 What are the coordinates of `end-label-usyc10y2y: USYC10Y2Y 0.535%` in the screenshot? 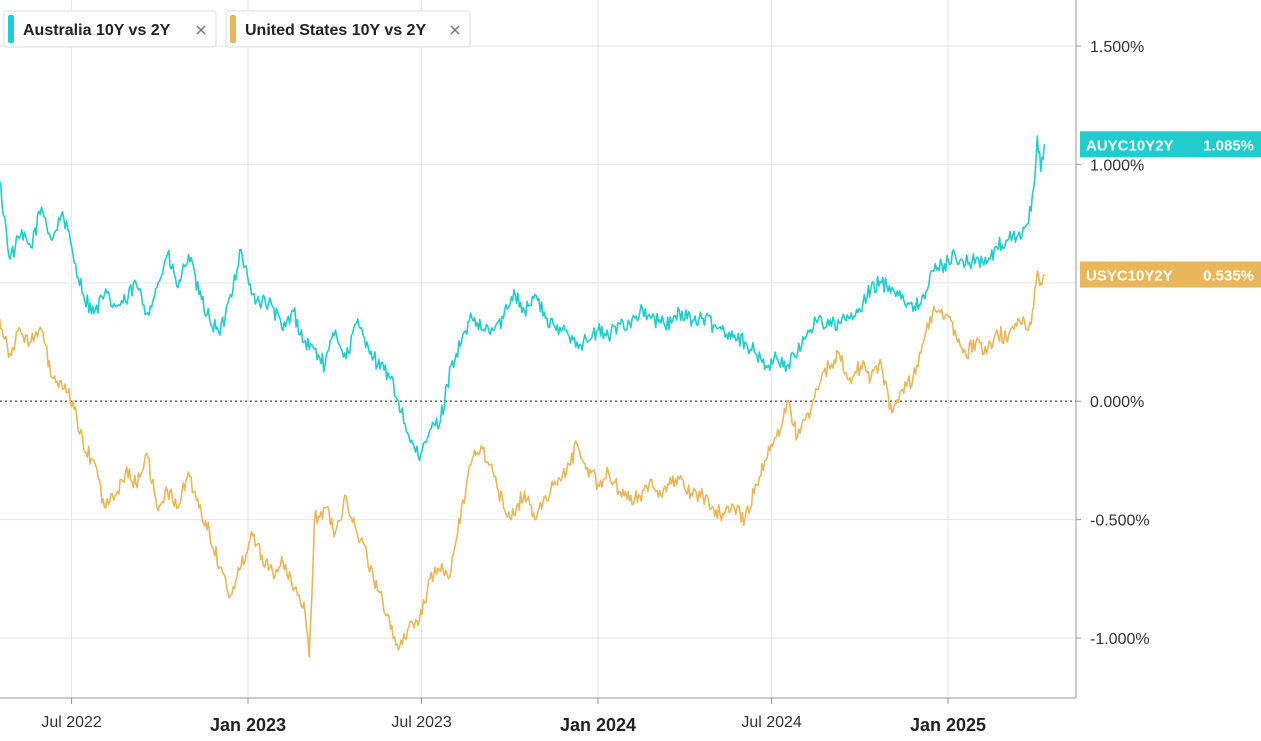 It's located at (1170, 274).